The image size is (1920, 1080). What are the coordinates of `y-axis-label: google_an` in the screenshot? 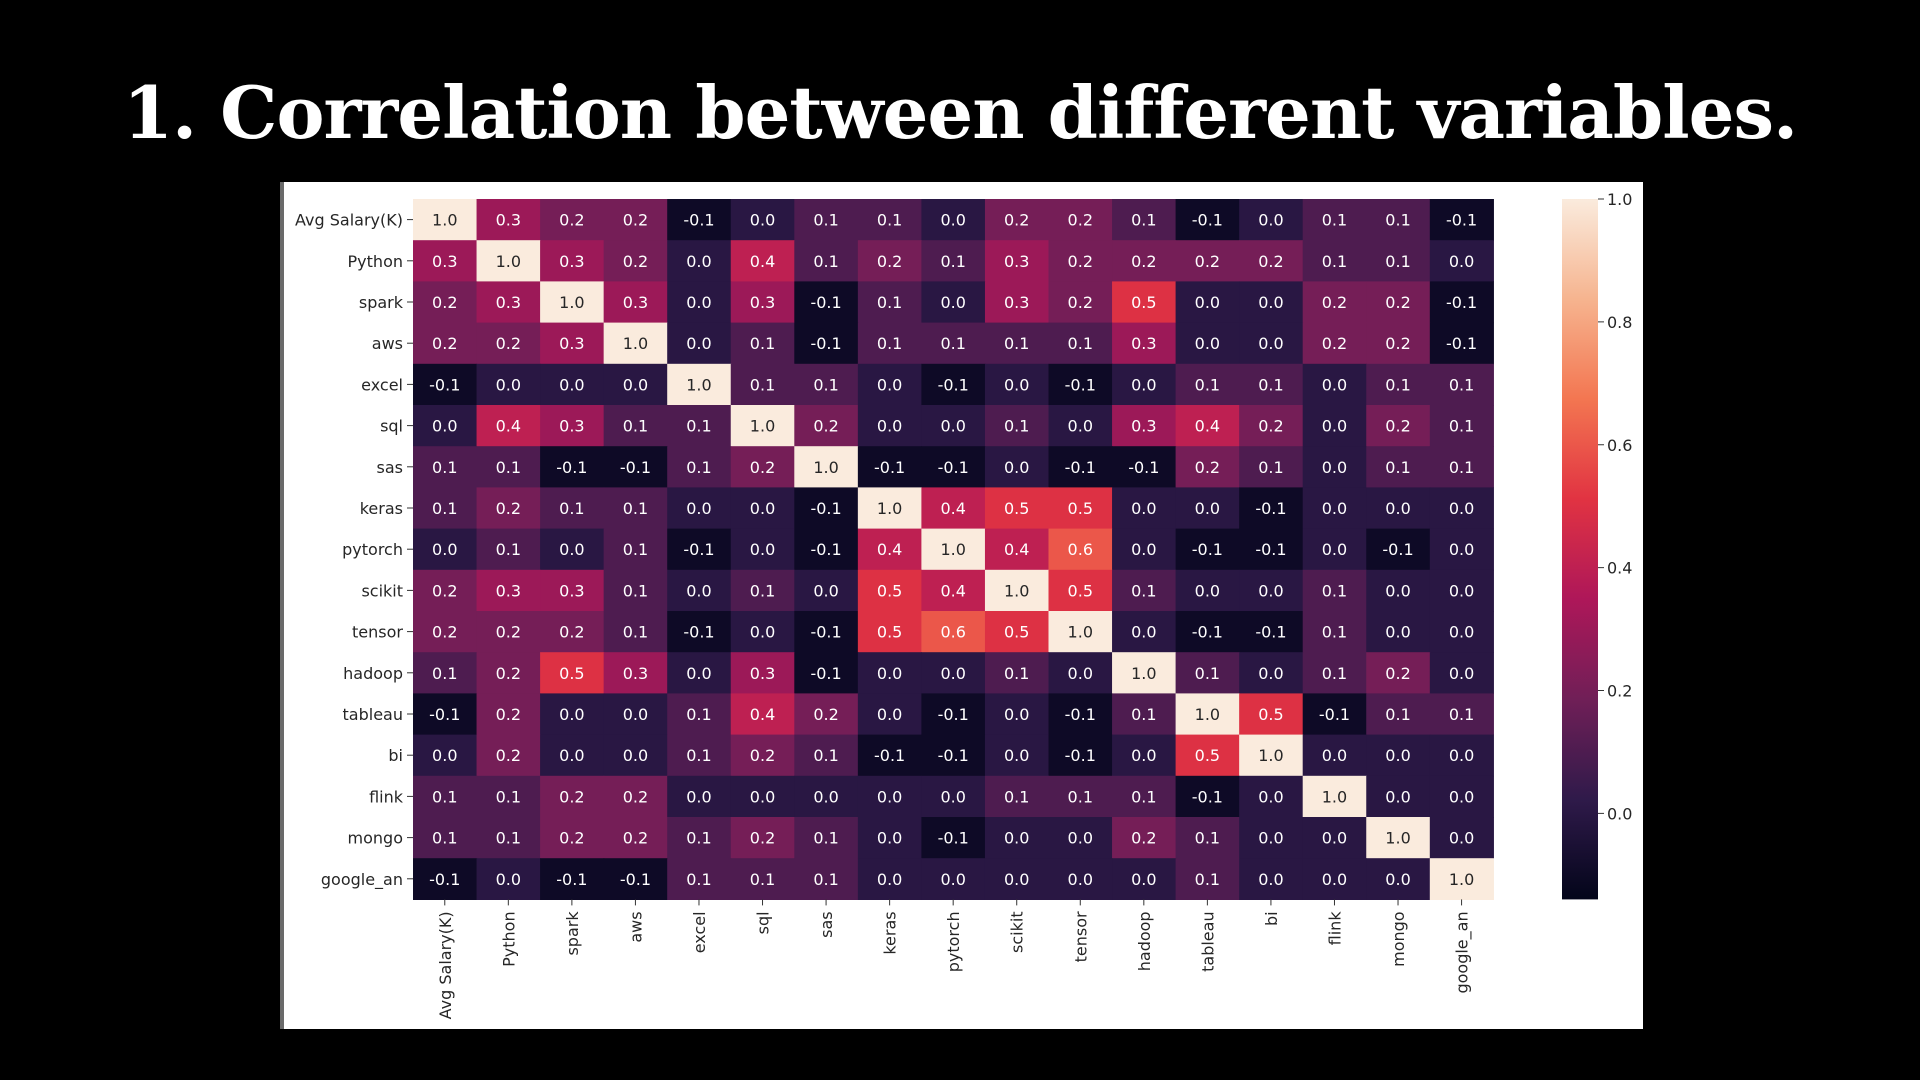 It's located at (362, 880).